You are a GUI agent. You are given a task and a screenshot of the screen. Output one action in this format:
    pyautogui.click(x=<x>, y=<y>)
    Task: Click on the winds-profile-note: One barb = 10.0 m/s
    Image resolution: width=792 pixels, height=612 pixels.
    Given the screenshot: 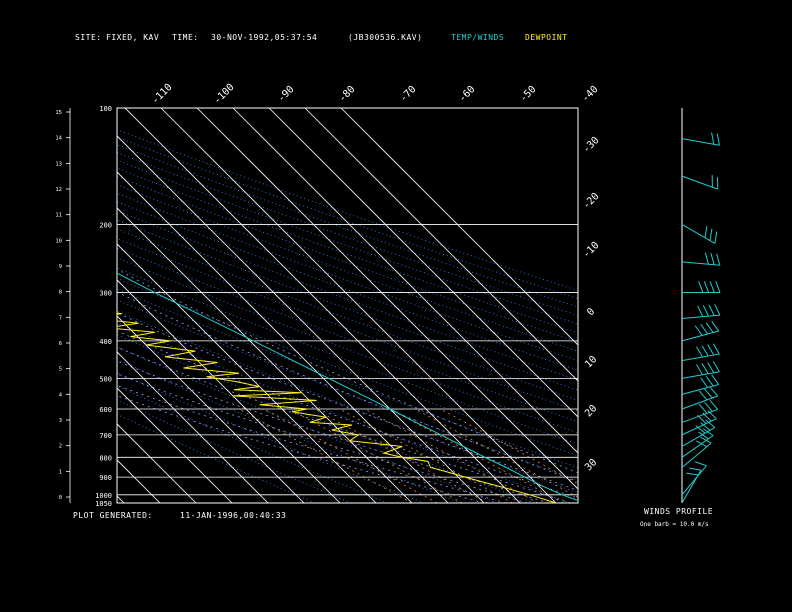 What is the action you would take?
    pyautogui.click(x=674, y=524)
    